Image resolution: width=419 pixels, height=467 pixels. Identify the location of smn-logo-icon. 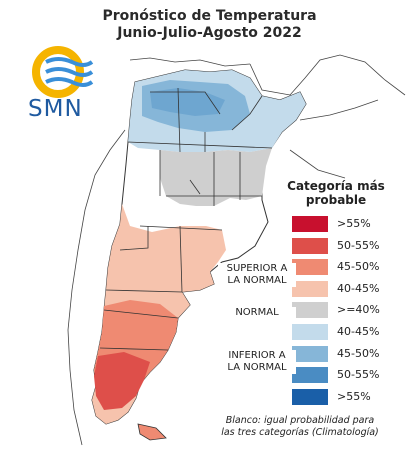
(63, 72).